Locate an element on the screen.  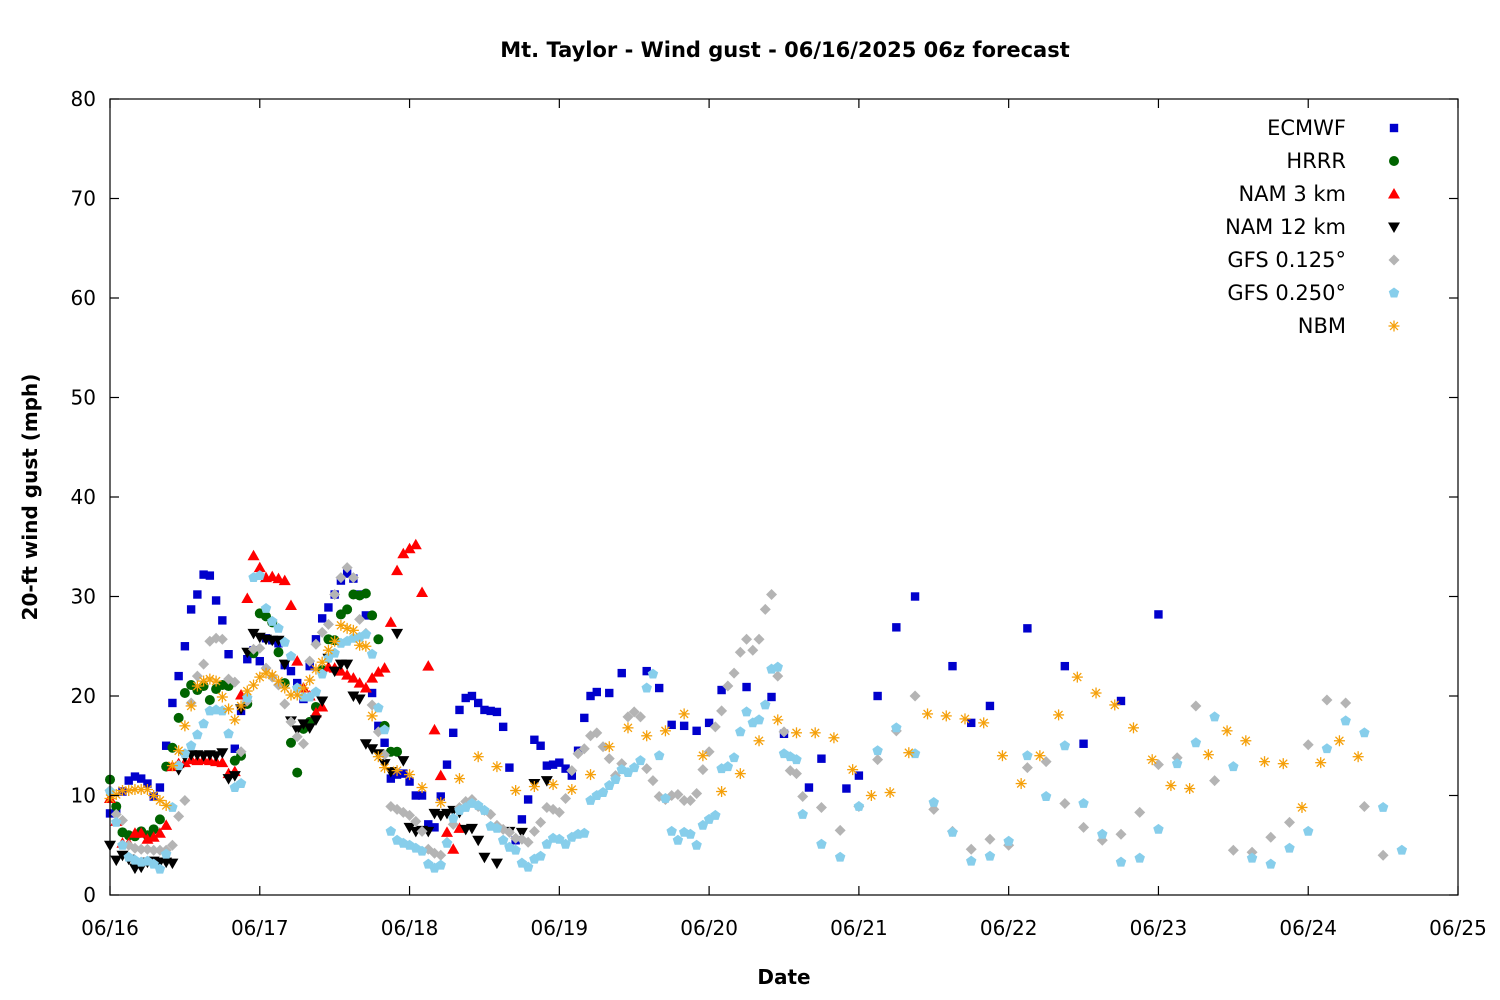
legend-marker-nbm is located at coordinates (1394, 326).